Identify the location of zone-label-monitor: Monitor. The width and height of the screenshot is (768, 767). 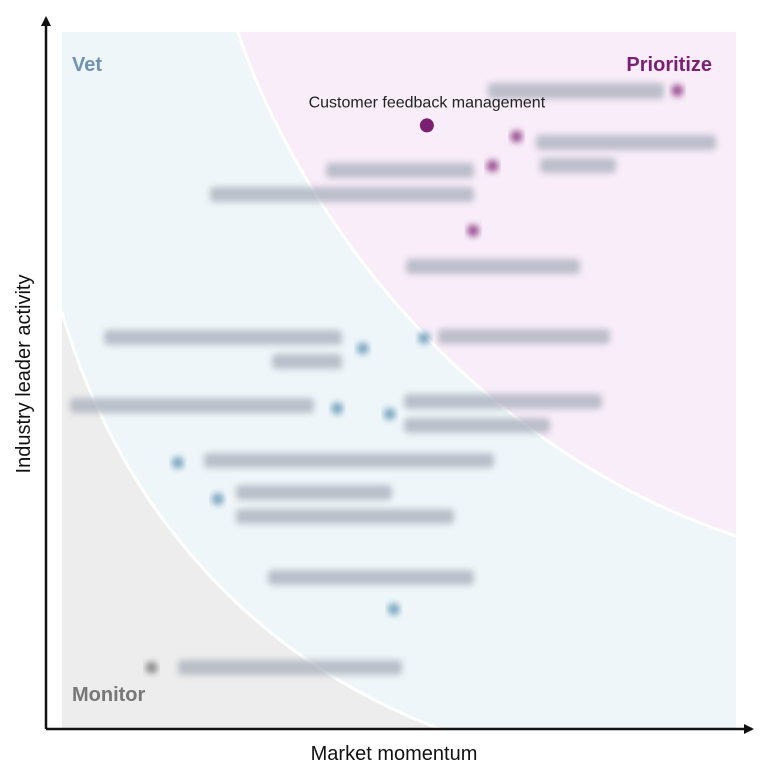
(109, 695).